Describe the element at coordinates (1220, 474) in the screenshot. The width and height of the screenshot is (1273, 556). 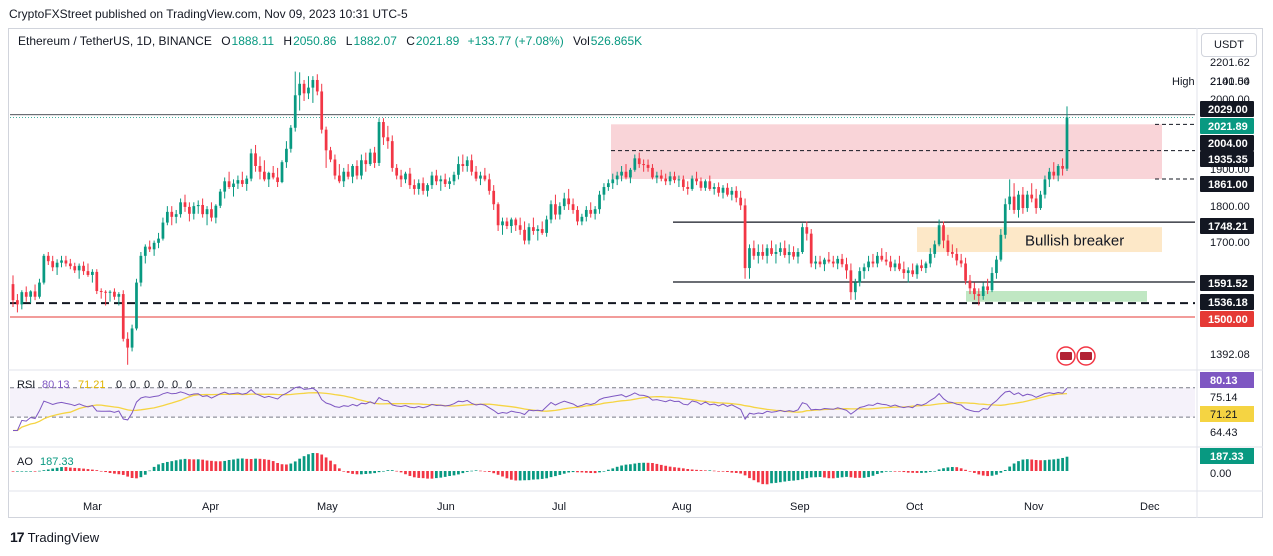
I see `ao-axis-tick: 0.00` at that location.